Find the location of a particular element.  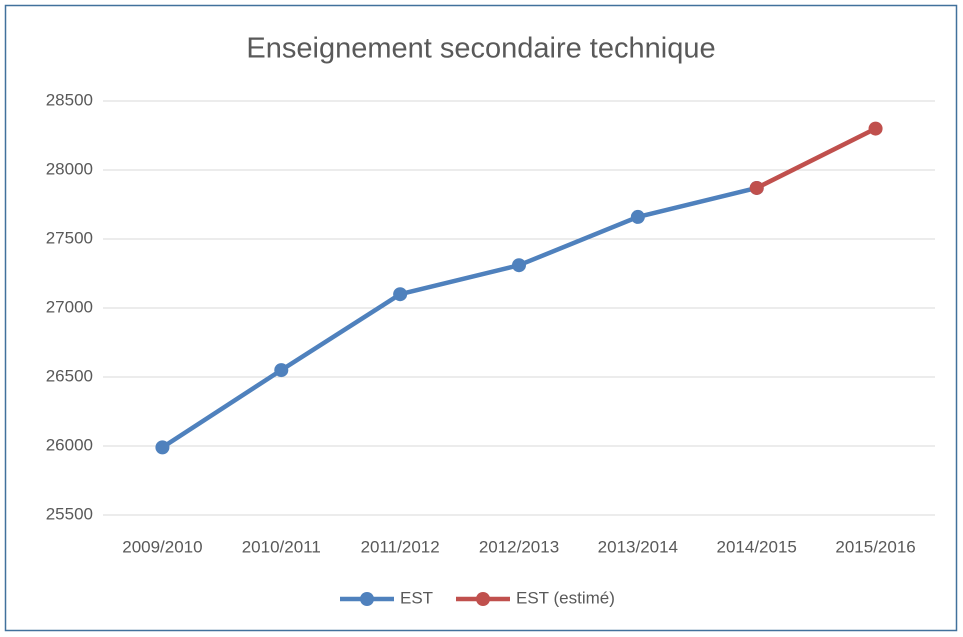

y-tick-label: 25500 is located at coordinates (69, 513).